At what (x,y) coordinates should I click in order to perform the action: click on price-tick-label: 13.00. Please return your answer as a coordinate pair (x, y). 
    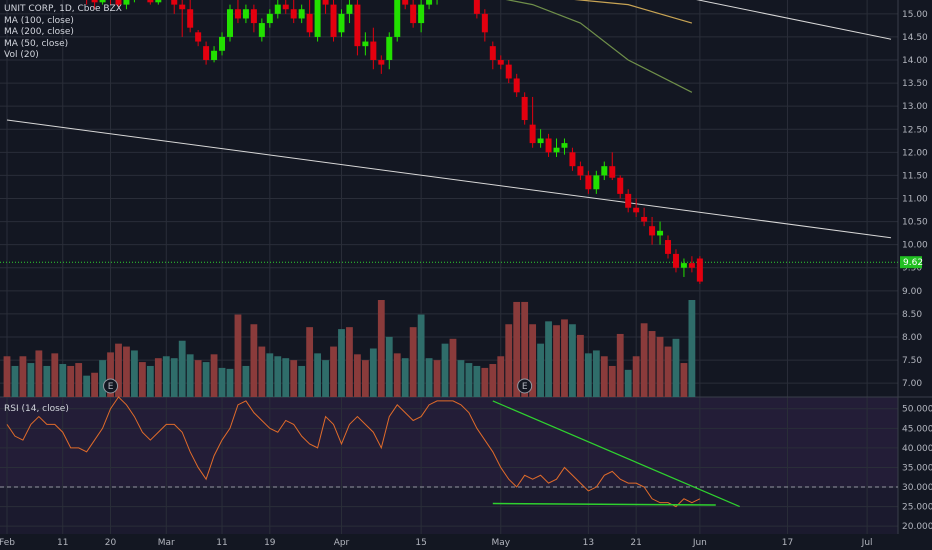
    Looking at the image, I should click on (915, 107).